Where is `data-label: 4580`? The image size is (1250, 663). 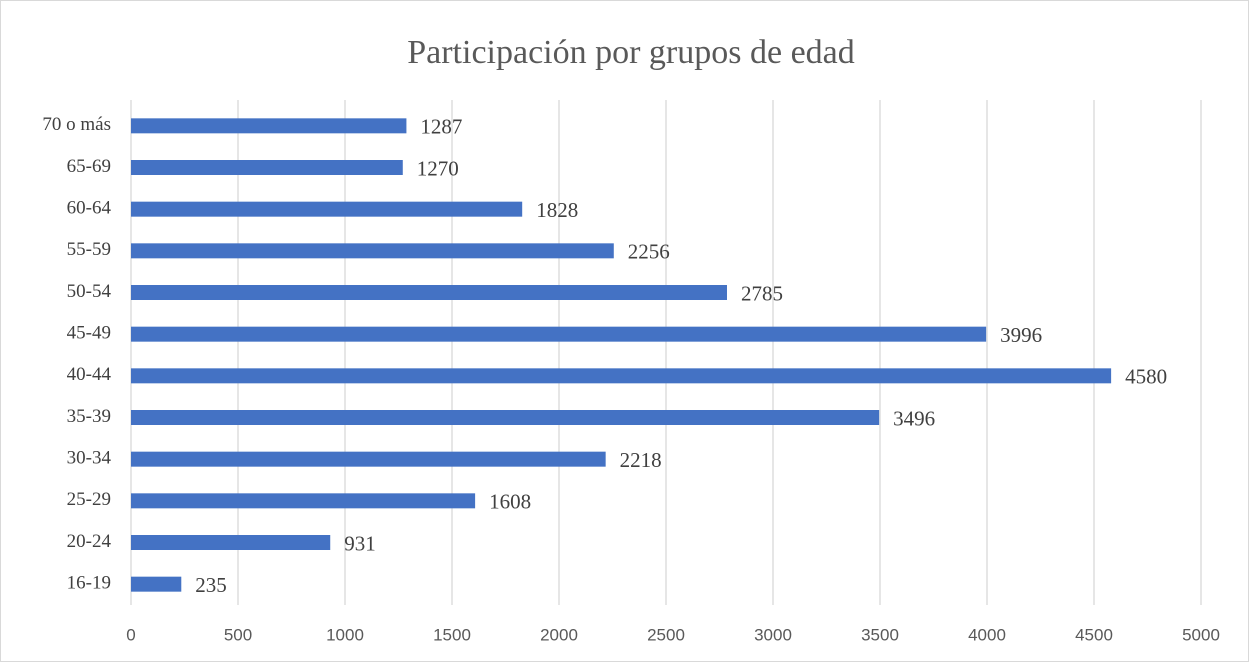 data-label: 4580 is located at coordinates (1146, 377).